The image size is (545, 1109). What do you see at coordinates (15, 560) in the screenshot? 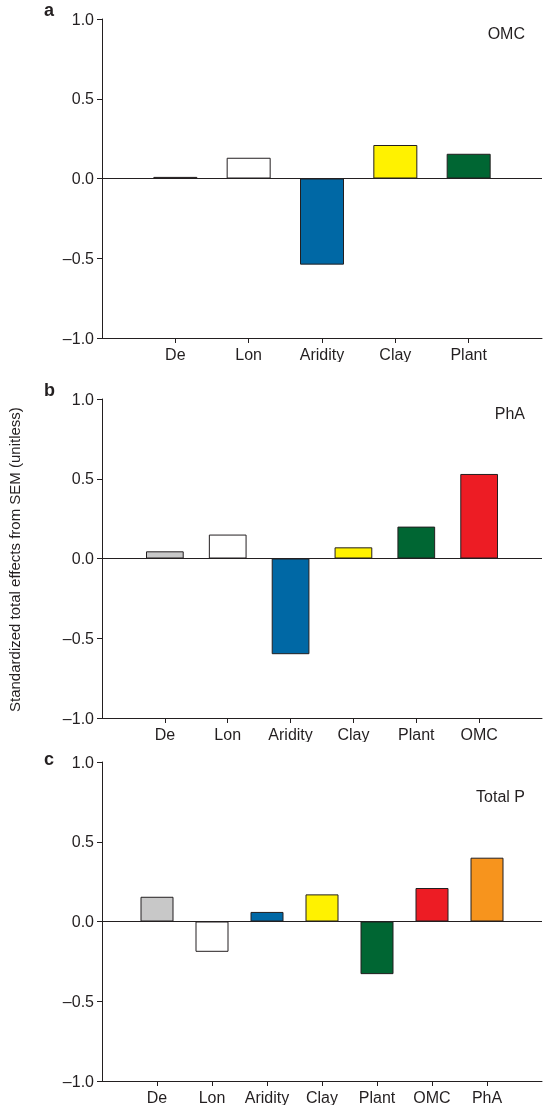
I see `y-axis-title: Standardized total effects from SEM (unitless)` at bounding box center [15, 560].